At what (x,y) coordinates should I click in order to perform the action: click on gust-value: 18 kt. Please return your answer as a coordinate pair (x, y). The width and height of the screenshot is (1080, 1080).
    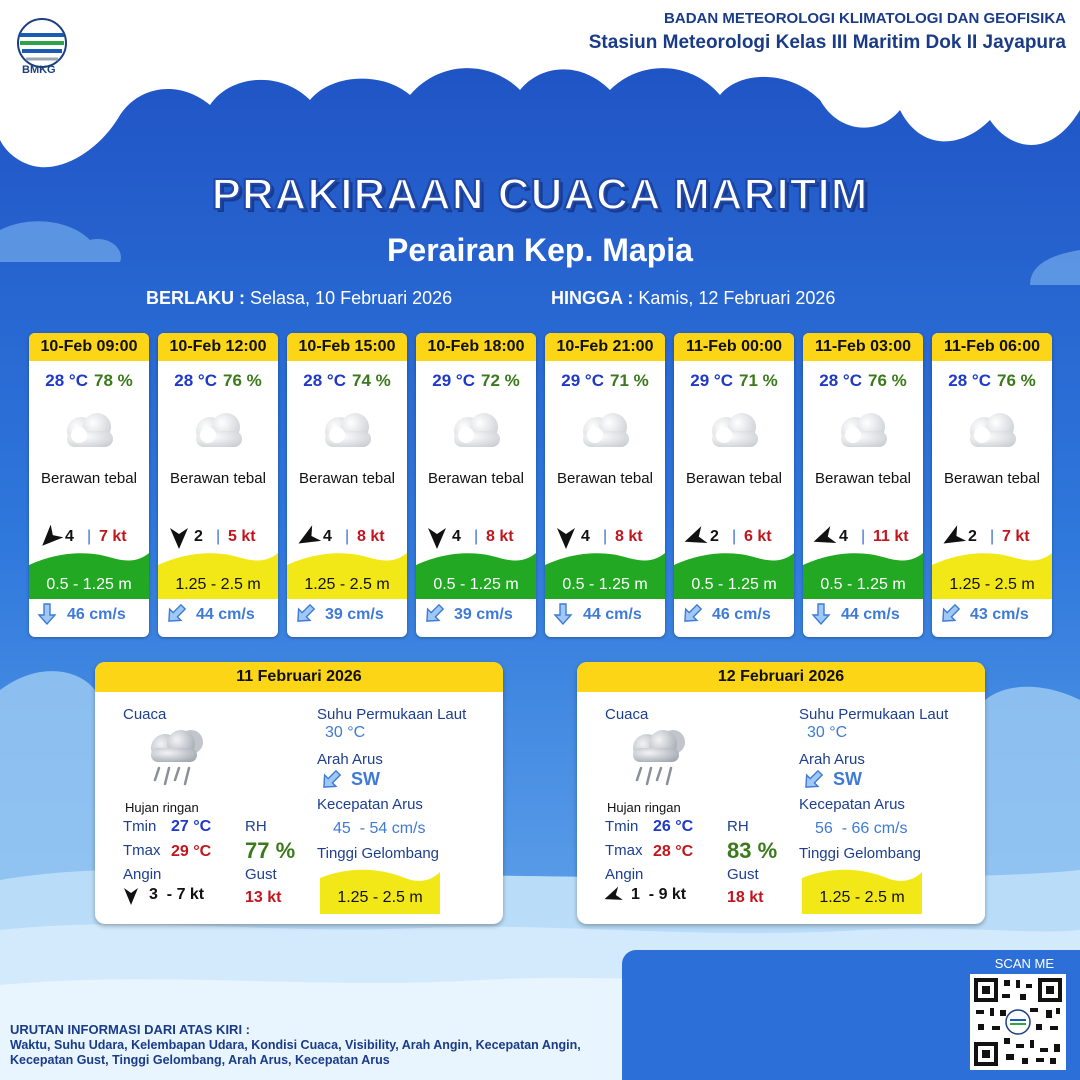
    Looking at the image, I should click on (745, 897).